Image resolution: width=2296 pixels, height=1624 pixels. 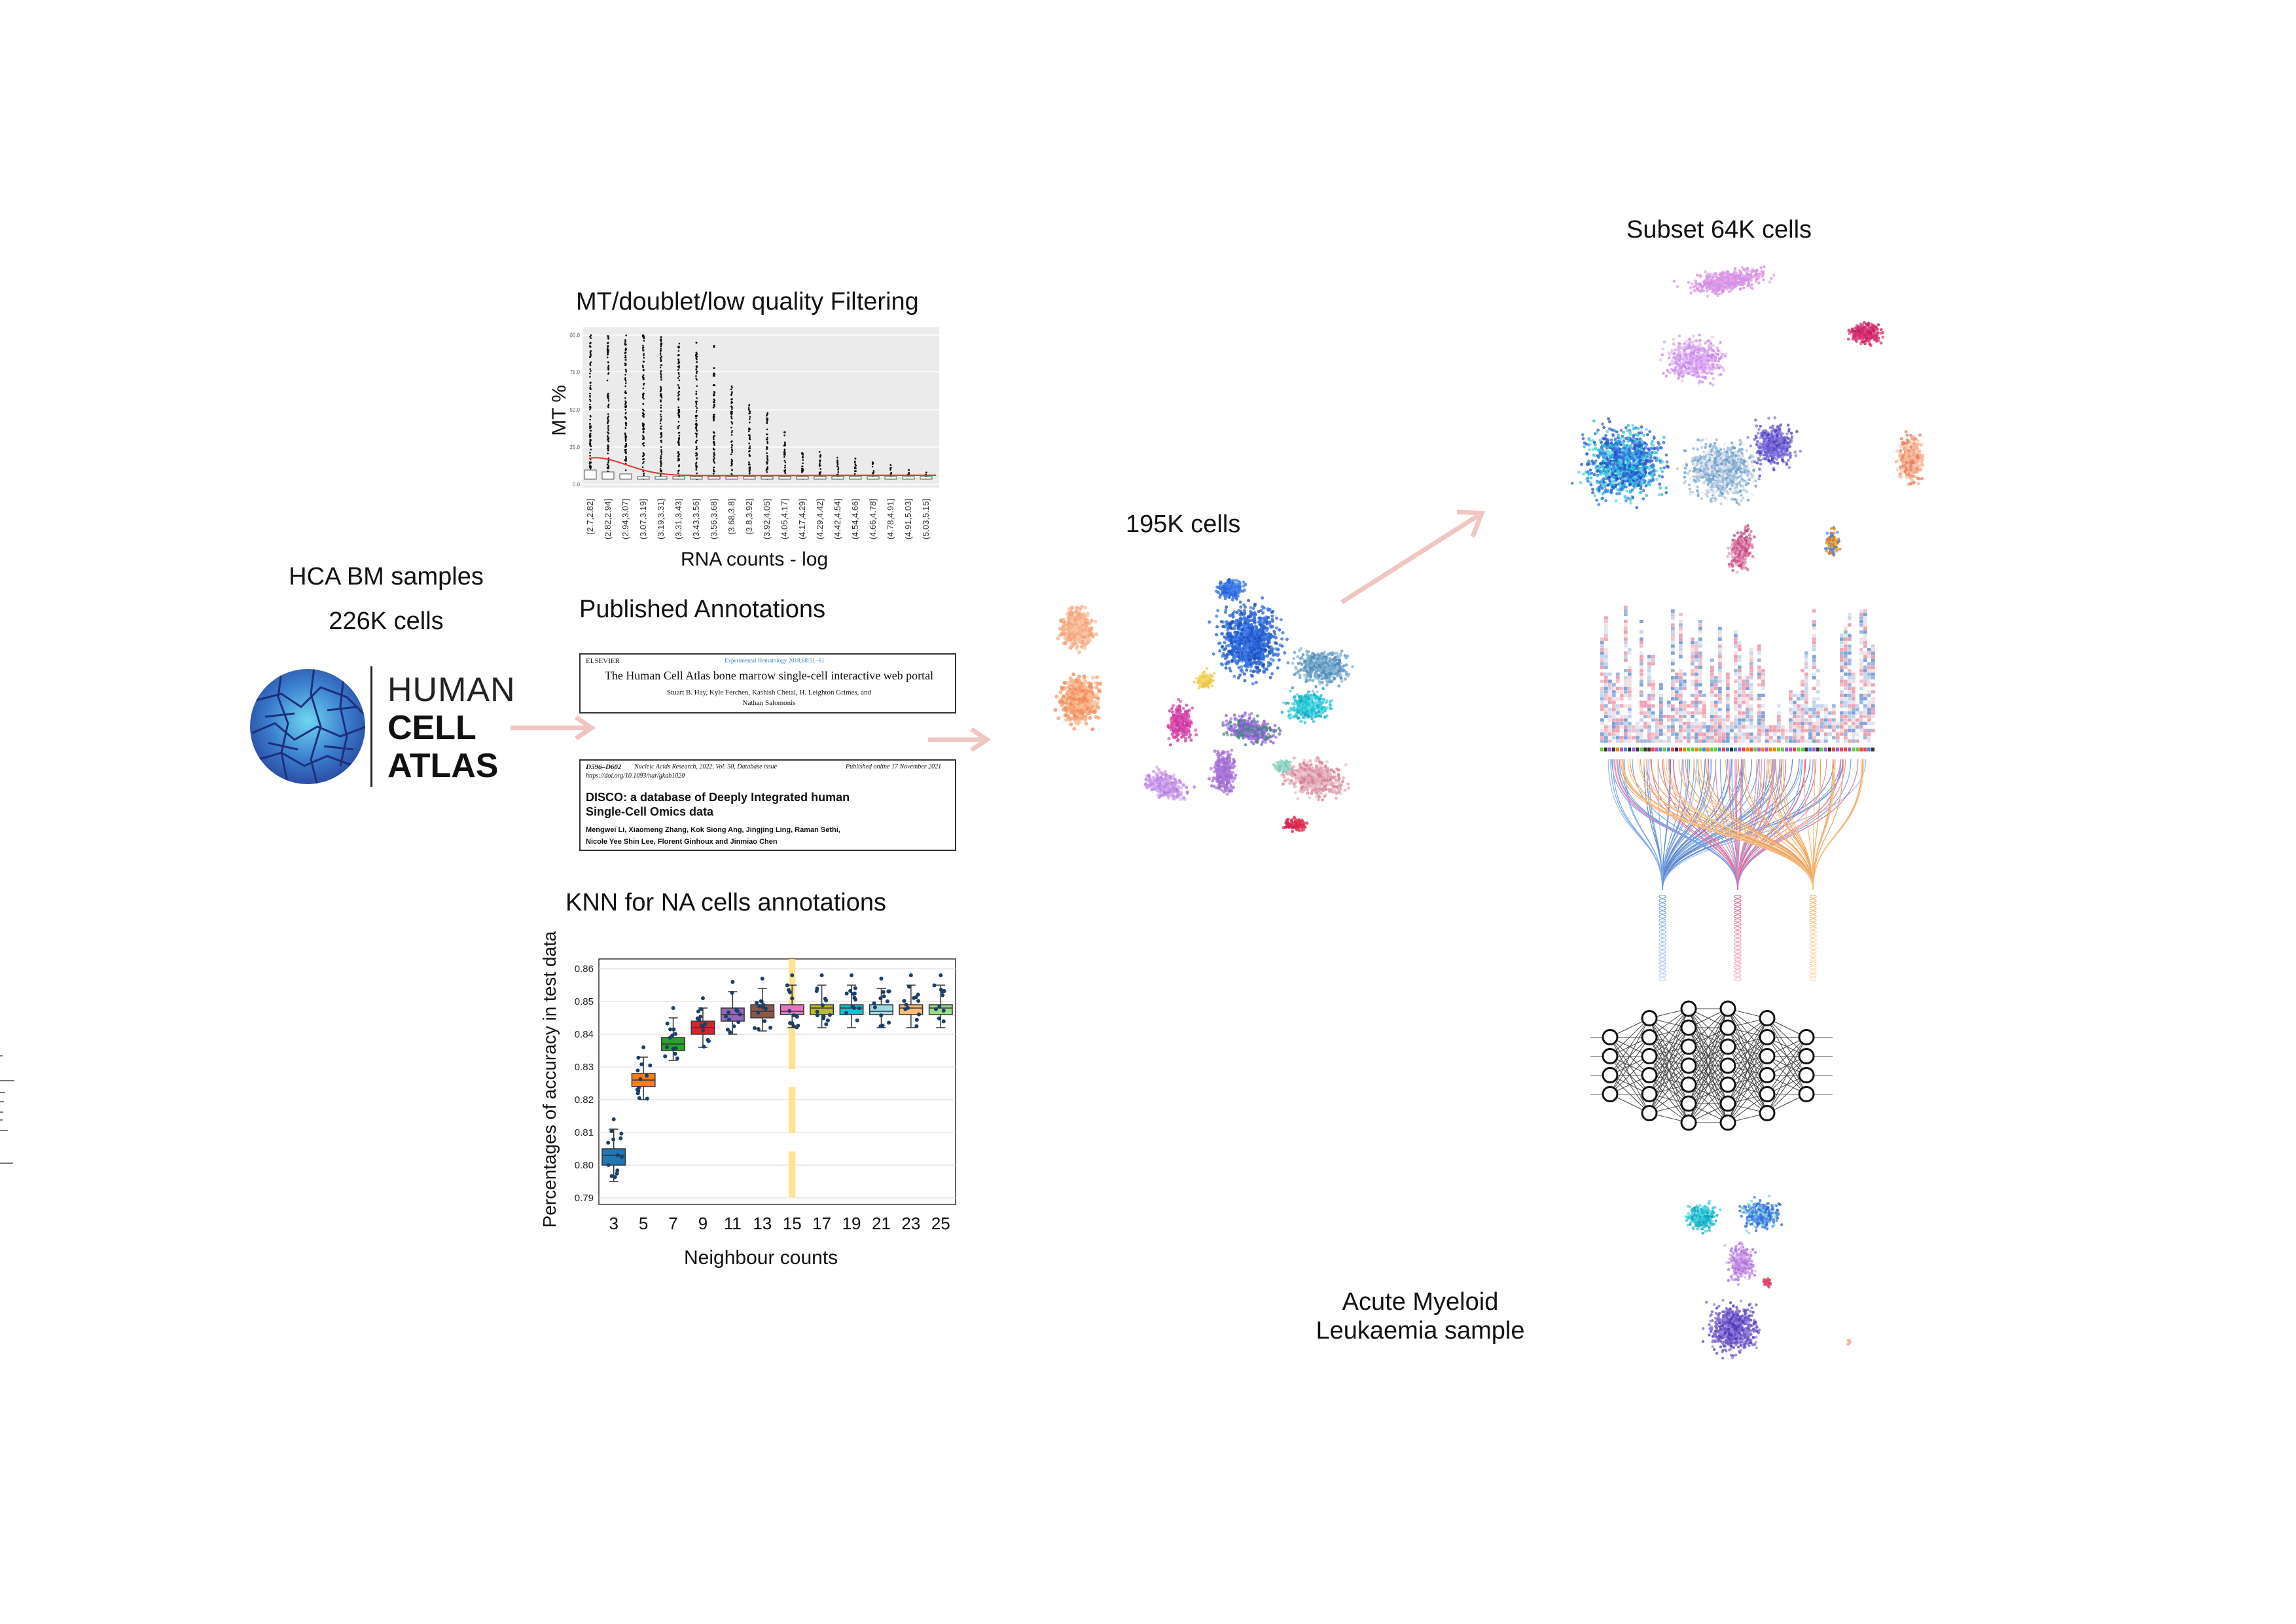 I want to click on hca-logo-divider, so click(x=371, y=726).